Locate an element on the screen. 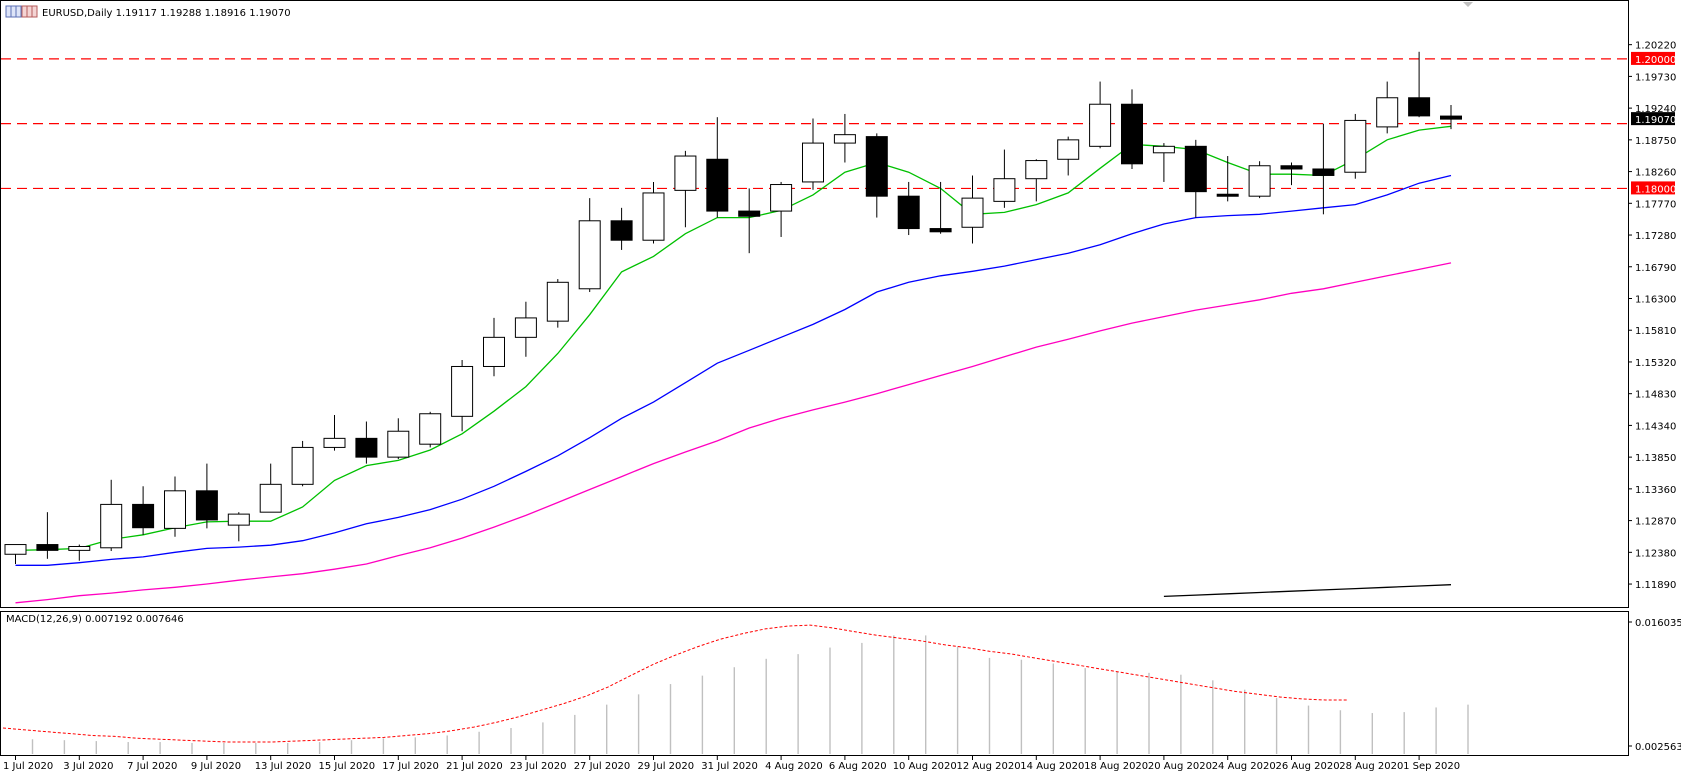 Image resolution: width=1681 pixels, height=774 pixels. date-tick-label: 7 Jul 2020 is located at coordinates (152, 766).